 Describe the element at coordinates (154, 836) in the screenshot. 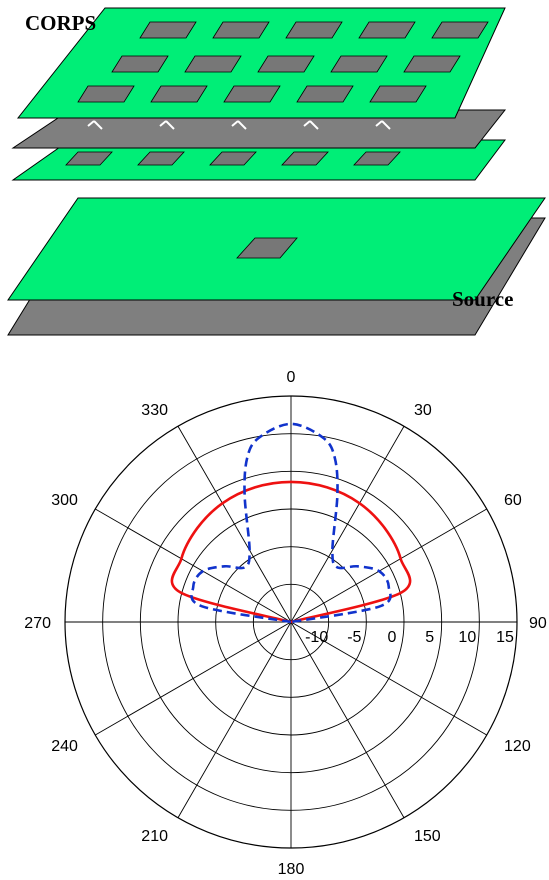

I see `polar-angle-label: 210` at that location.